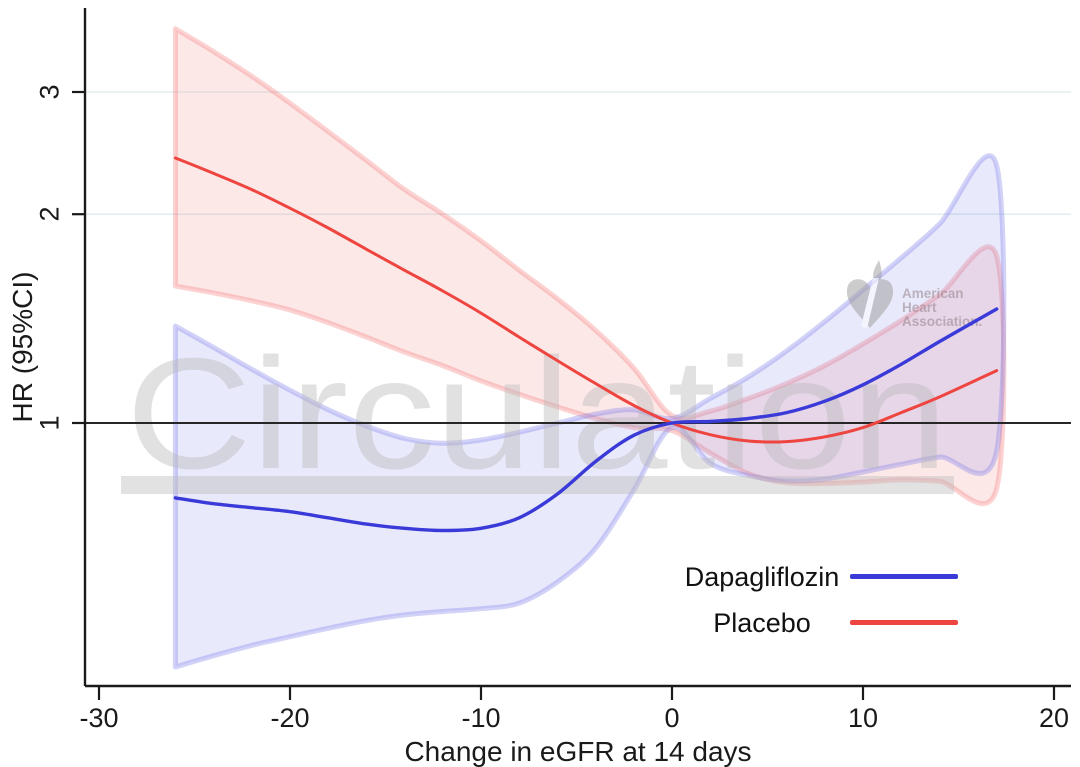  I want to click on torch-handle-icon, so click(870, 303).